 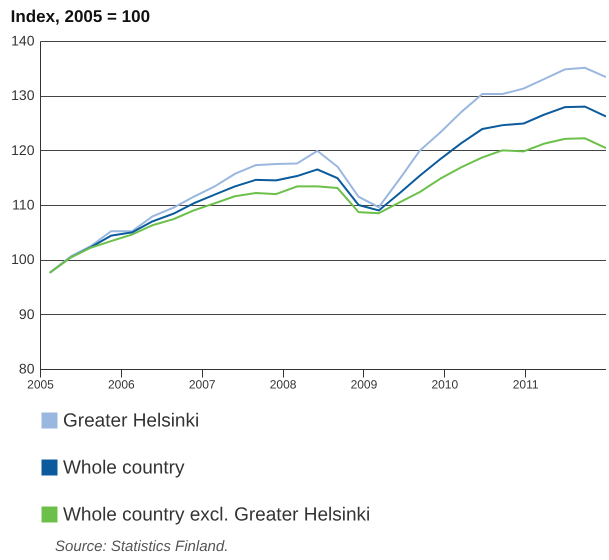 I want to click on x-tick-label: 2005, so click(x=40, y=385).